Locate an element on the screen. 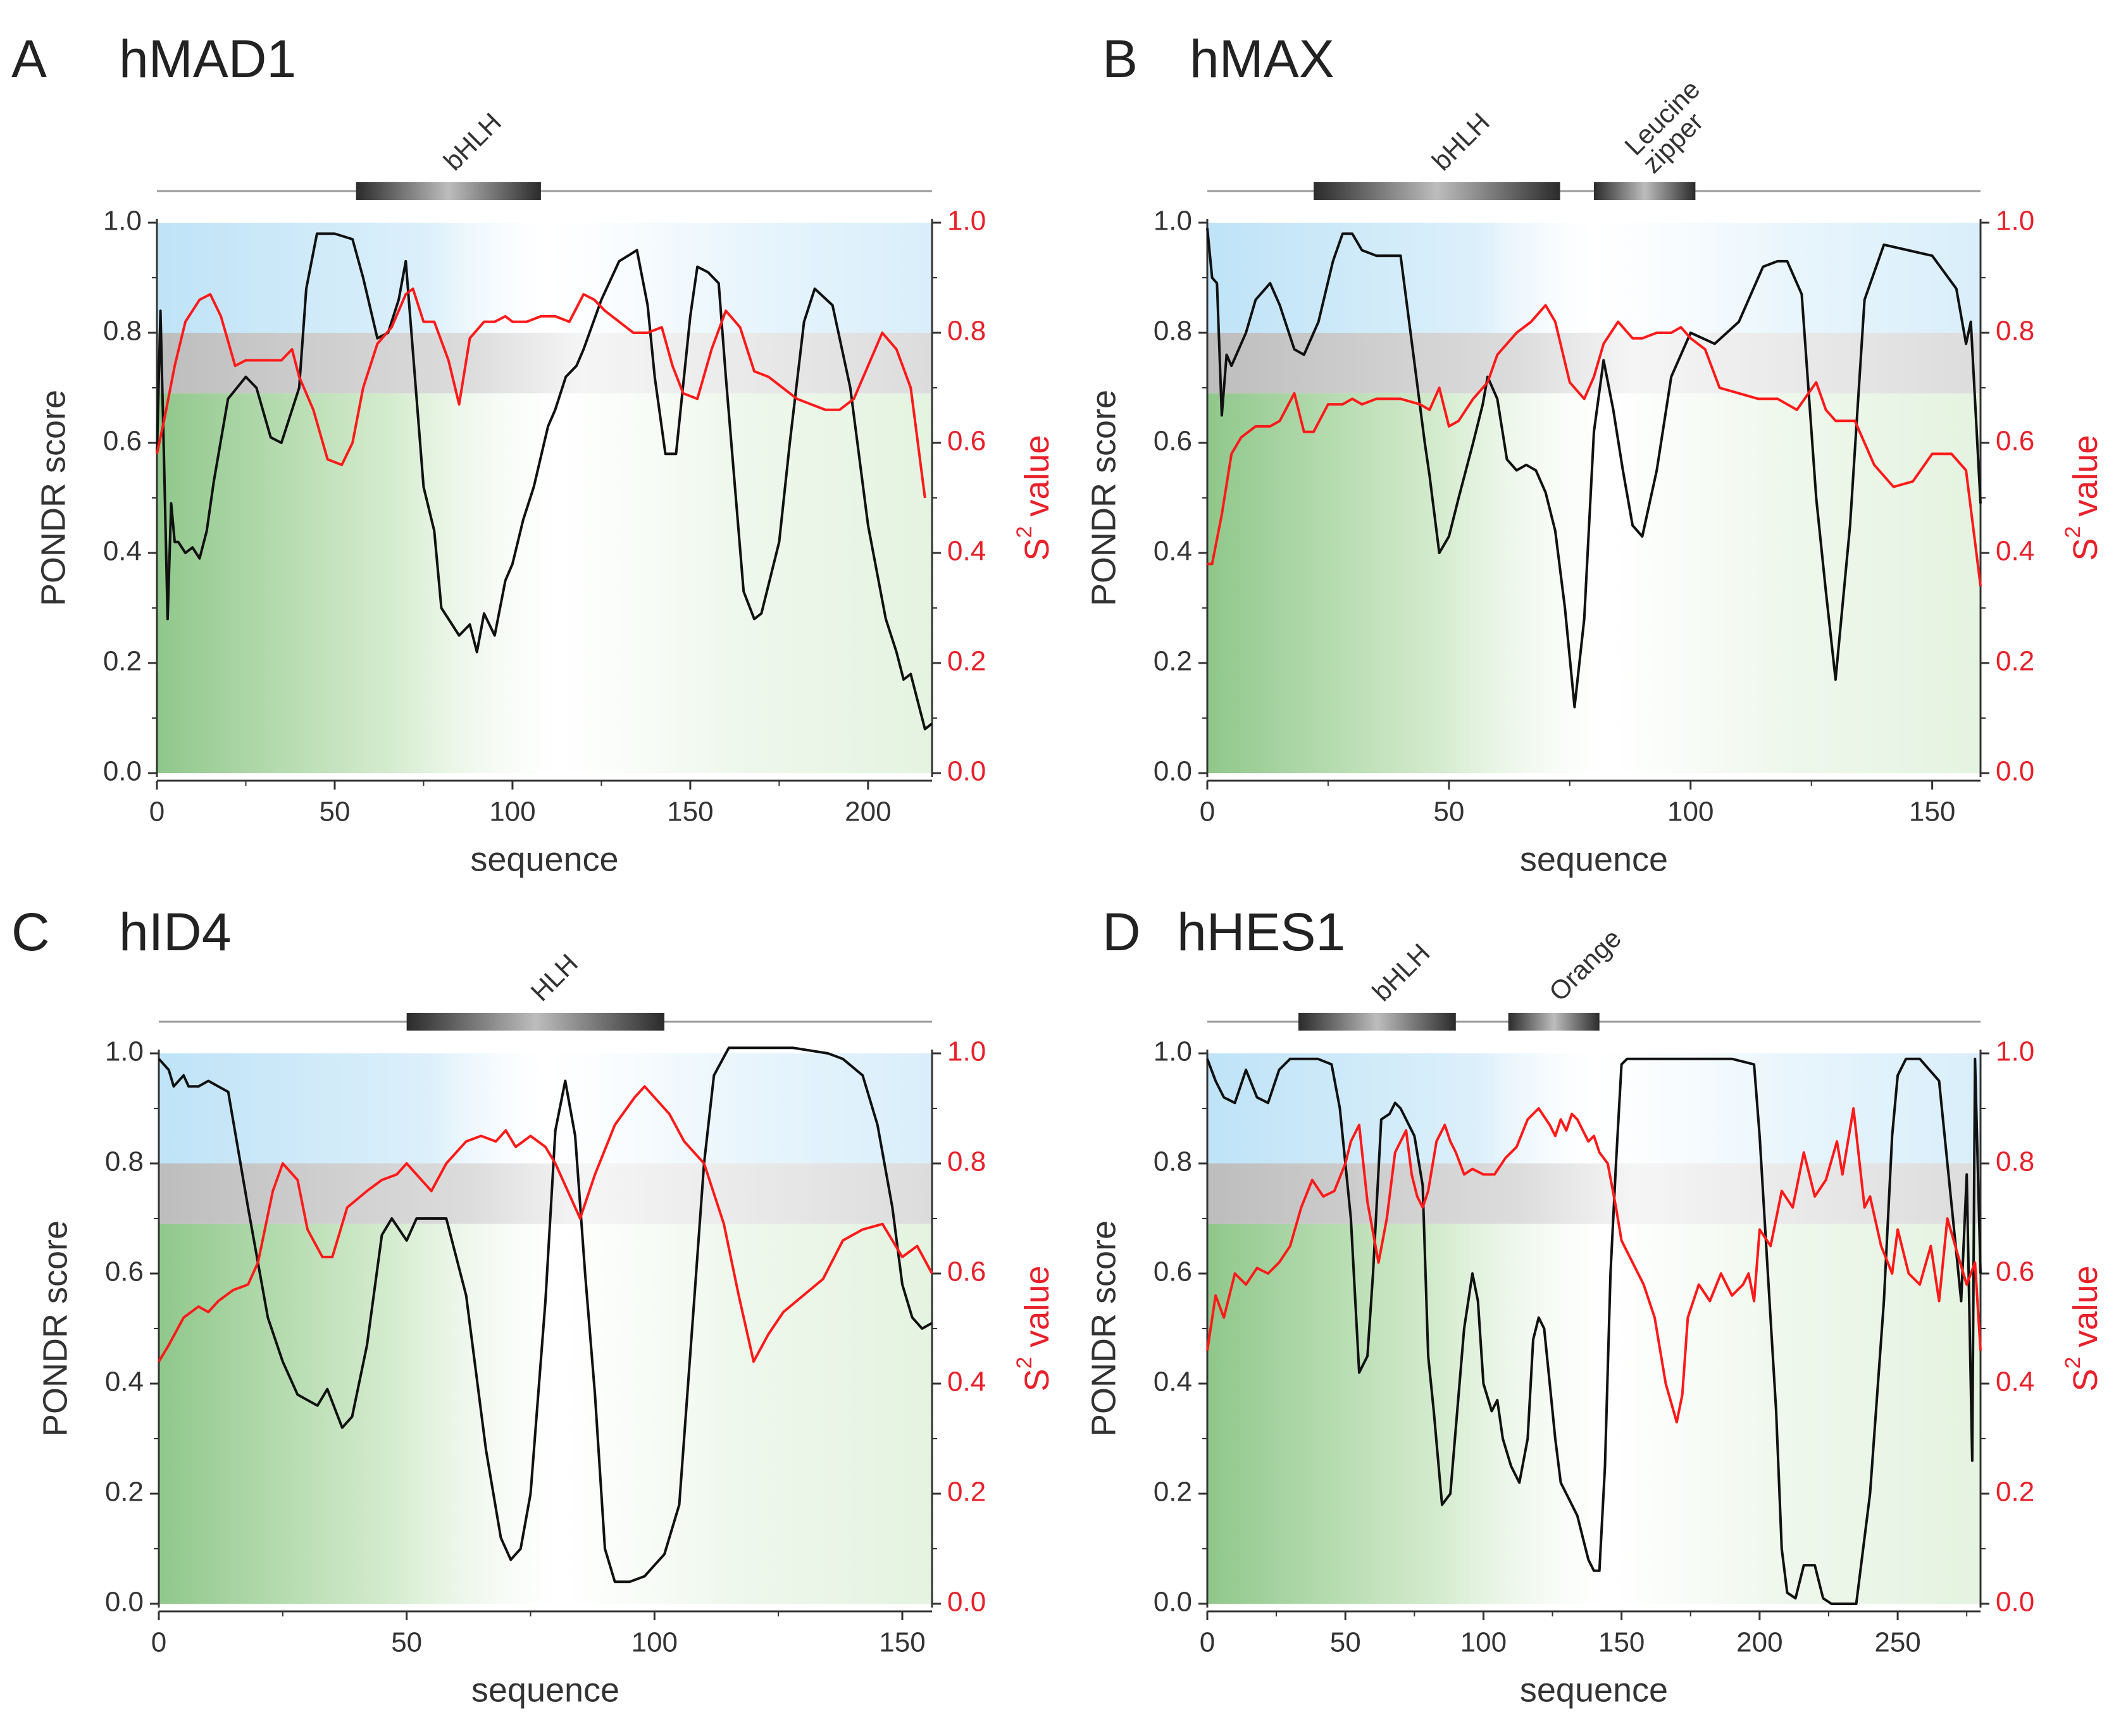 The height and width of the screenshot is (1736, 2121). panel-letter: A is located at coordinates (29, 59).